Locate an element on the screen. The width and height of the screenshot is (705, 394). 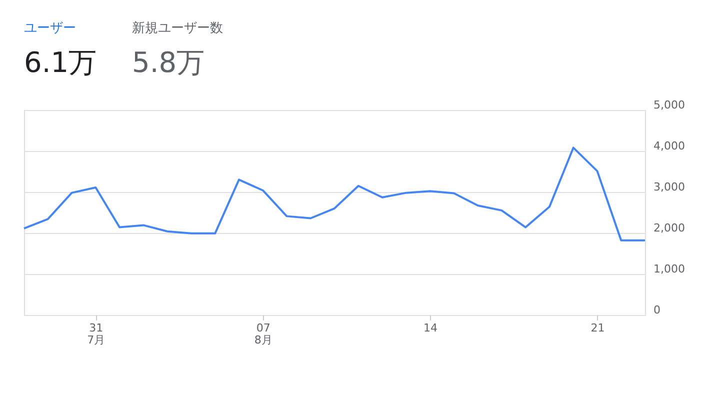
y-tick-label: 1,000 is located at coordinates (669, 269).